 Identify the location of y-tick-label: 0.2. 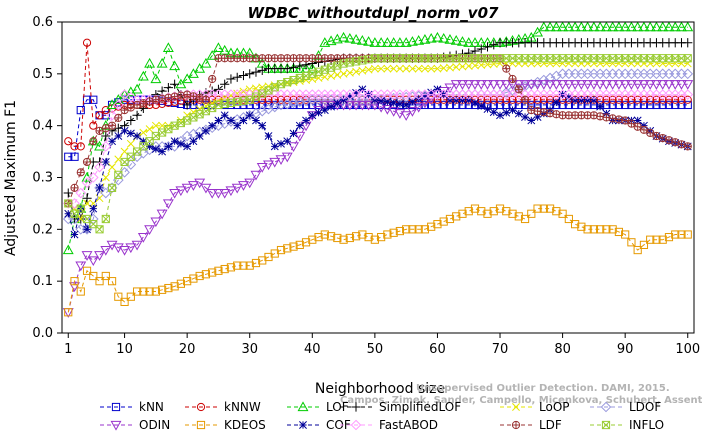
(42, 229).